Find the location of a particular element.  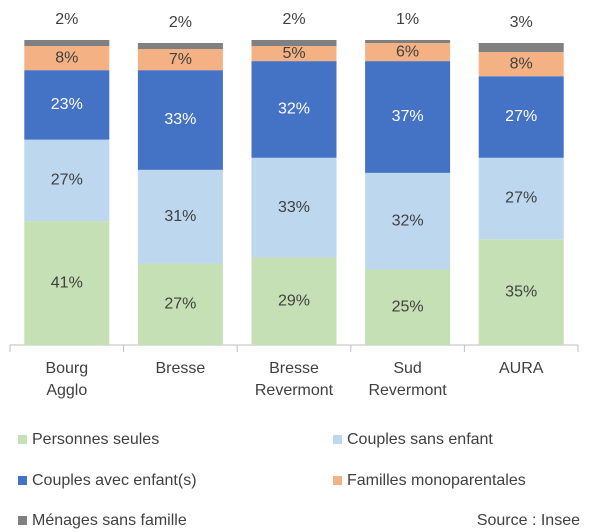

data-label: 41% is located at coordinates (67, 282).